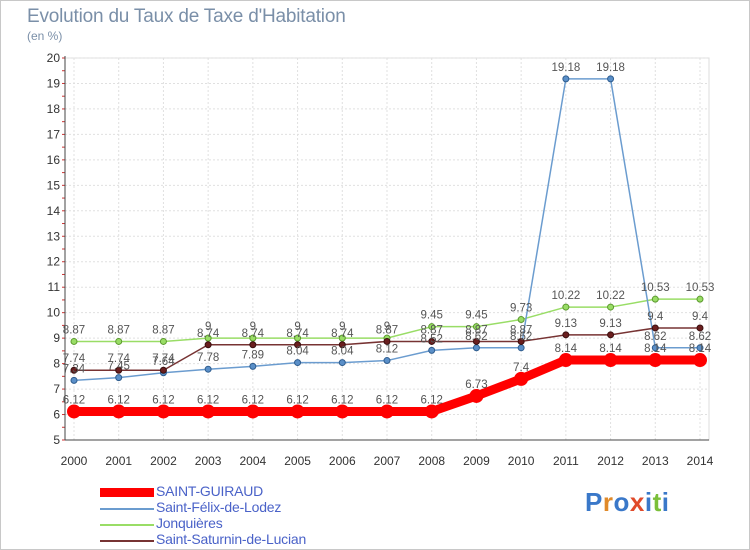 This screenshot has width=750, height=550. Describe the element at coordinates (566, 461) in the screenshot. I see `x-tick-label: 2011` at that location.